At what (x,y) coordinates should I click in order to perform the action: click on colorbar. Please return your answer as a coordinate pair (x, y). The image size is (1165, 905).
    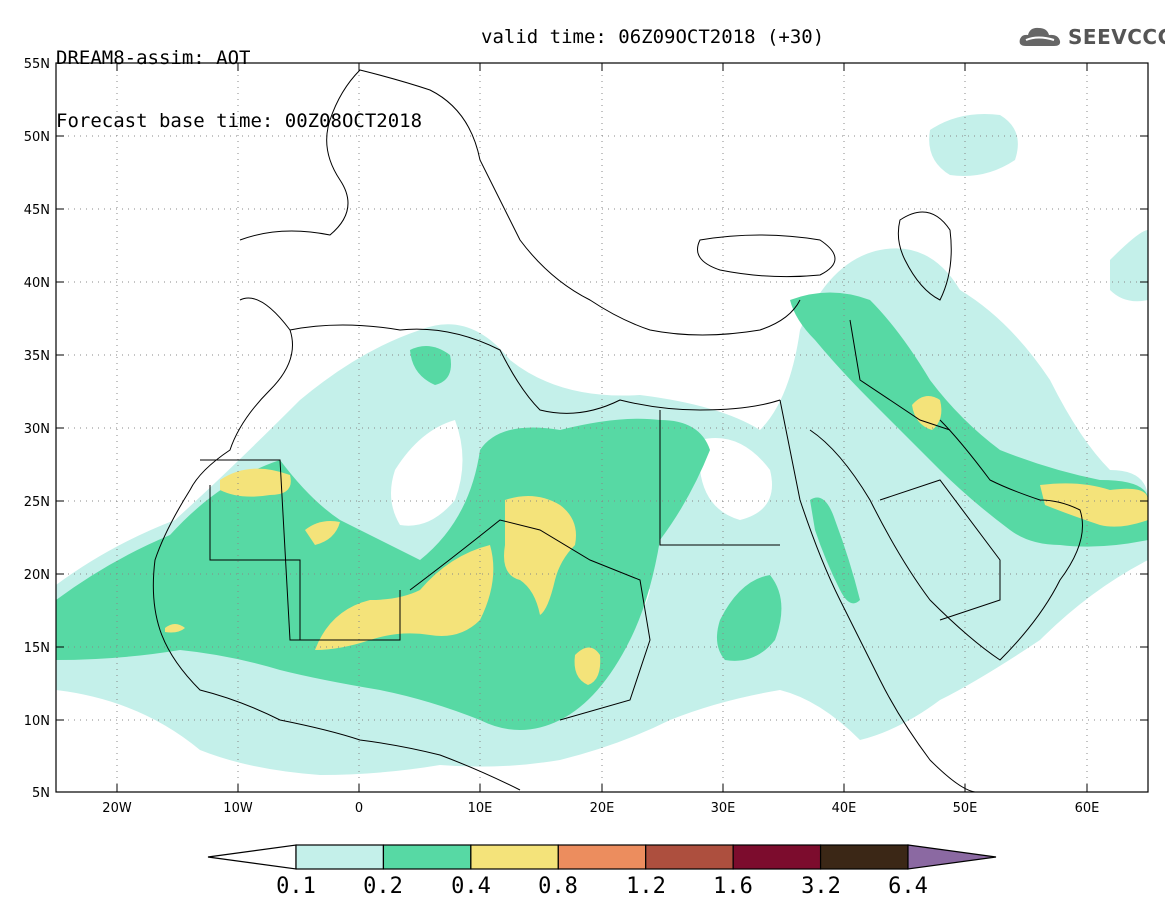
    Looking at the image, I should click on (602, 857).